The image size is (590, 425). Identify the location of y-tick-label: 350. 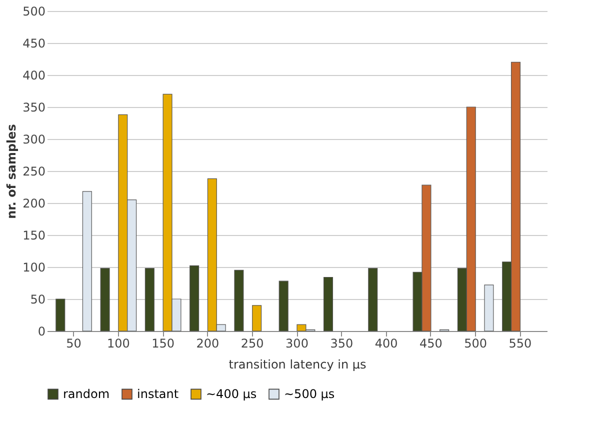
(34, 107).